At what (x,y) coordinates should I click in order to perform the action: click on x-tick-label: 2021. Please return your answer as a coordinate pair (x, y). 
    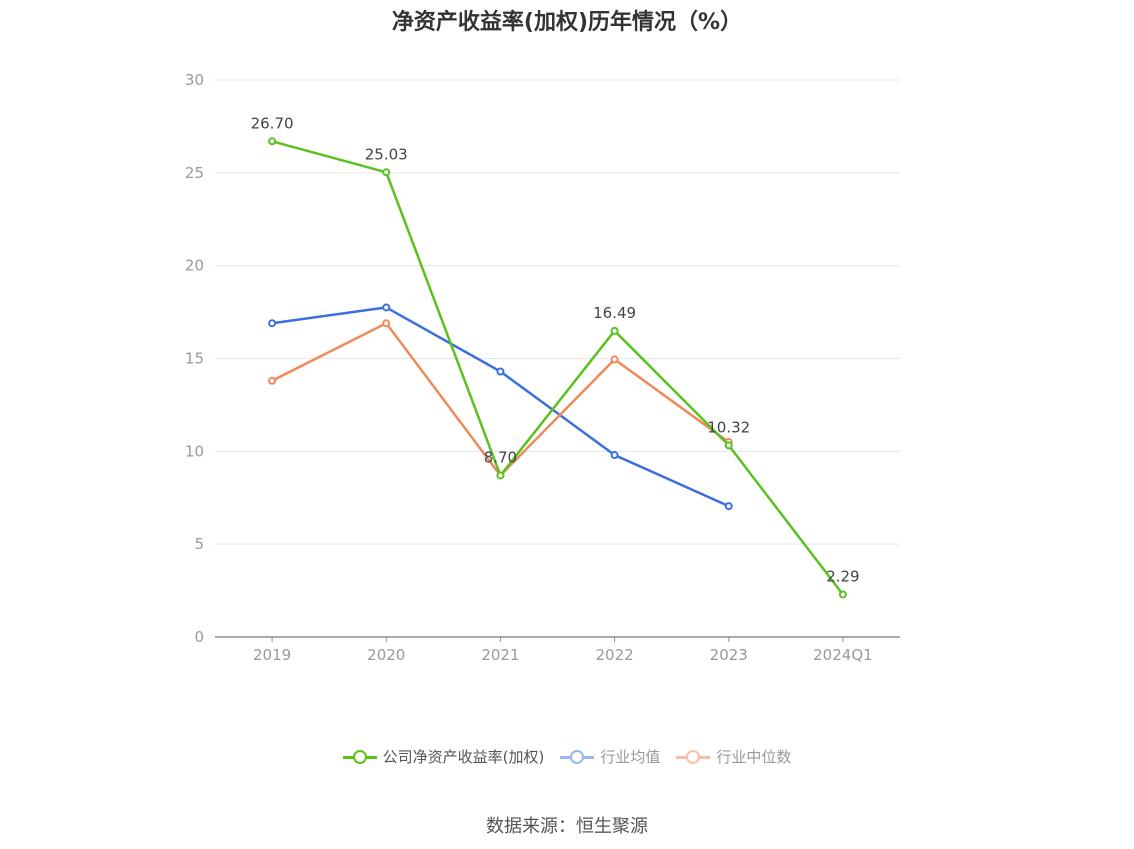
    Looking at the image, I should click on (500, 655).